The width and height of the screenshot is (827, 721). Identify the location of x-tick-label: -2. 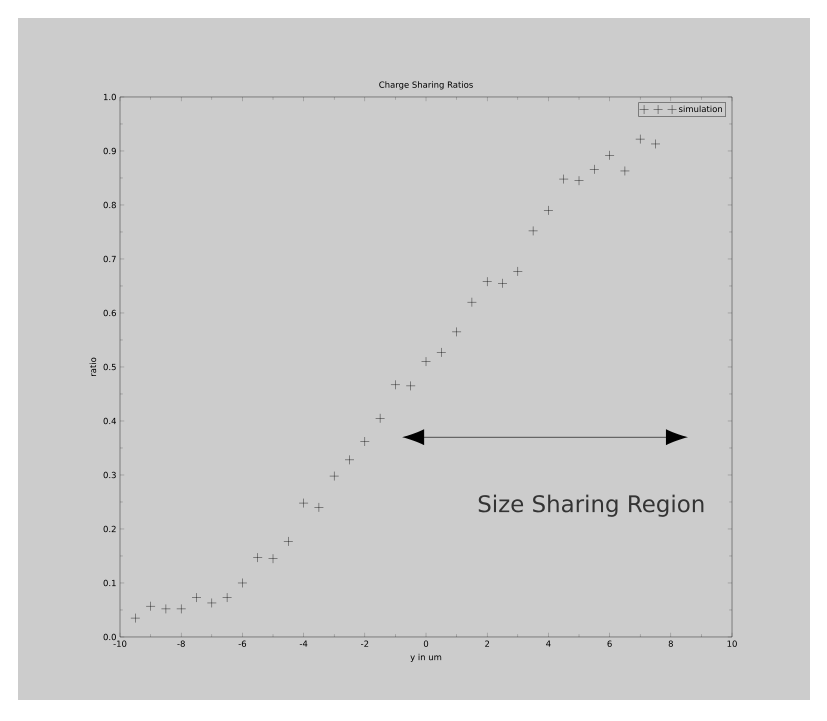
(364, 643).